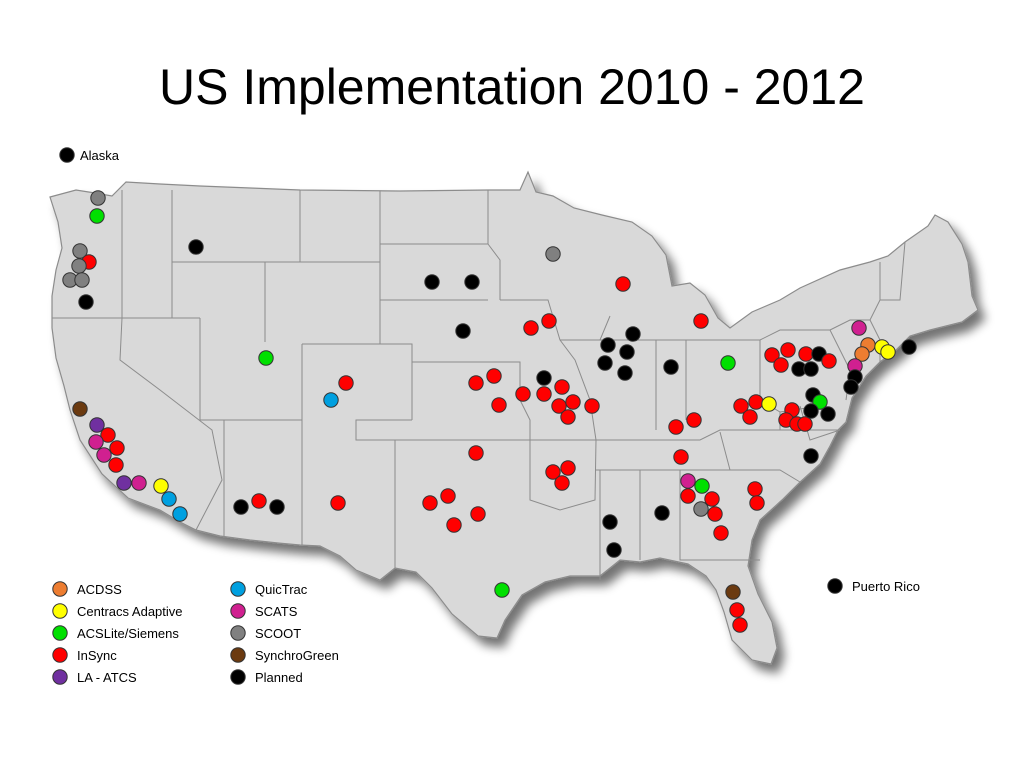 The image size is (1024, 768). I want to click on legend-label-acdss: ACDSS, so click(99, 589).